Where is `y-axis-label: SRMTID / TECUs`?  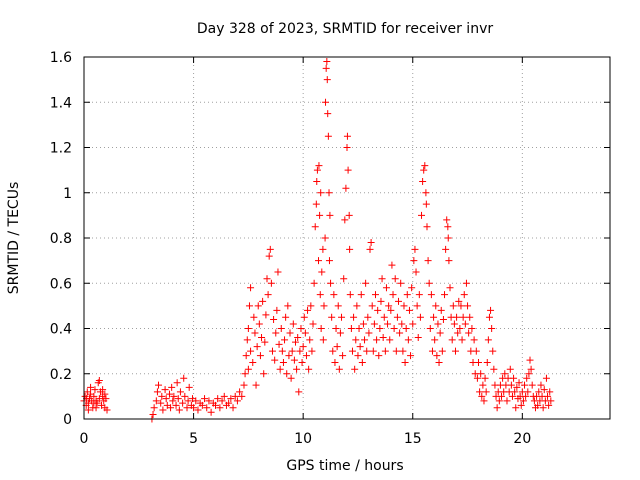 y-axis-label: SRMTID / TECUs is located at coordinates (14, 238).